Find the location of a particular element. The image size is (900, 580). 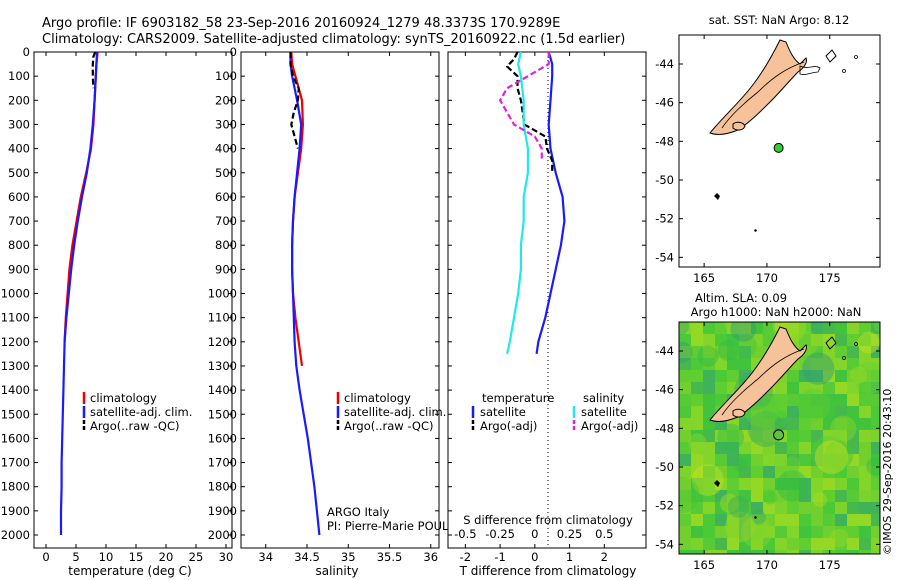

legend-label-satellite: satellite-adj. clim. is located at coordinates (395, 412).